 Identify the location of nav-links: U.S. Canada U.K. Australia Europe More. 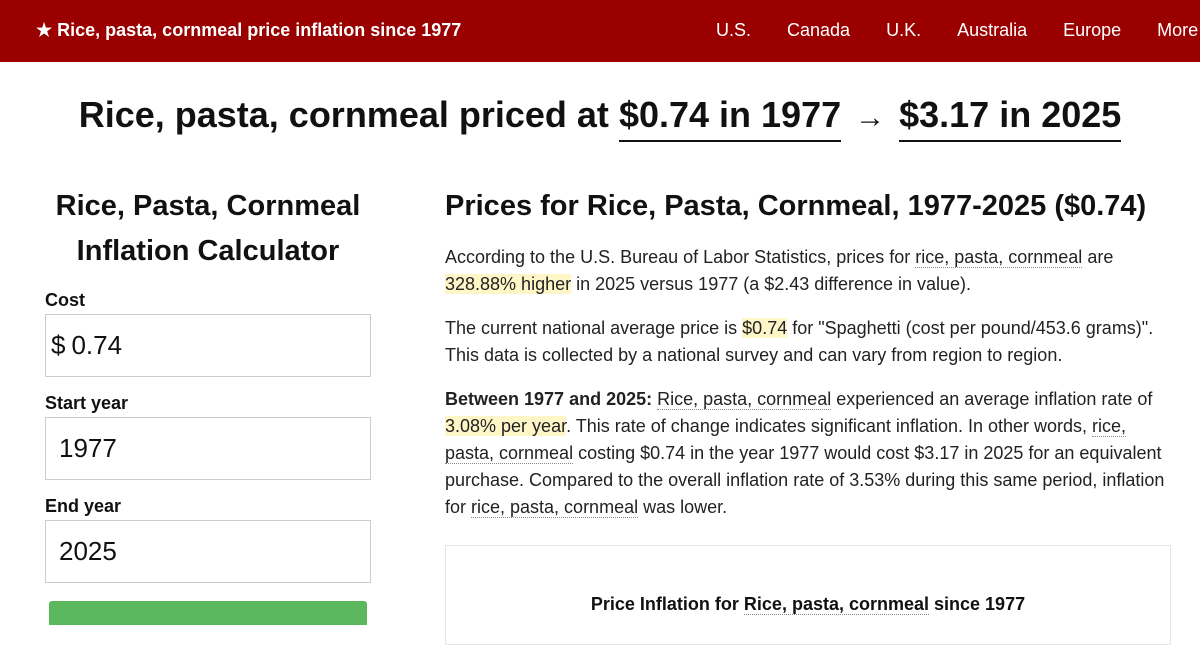
(957, 30).